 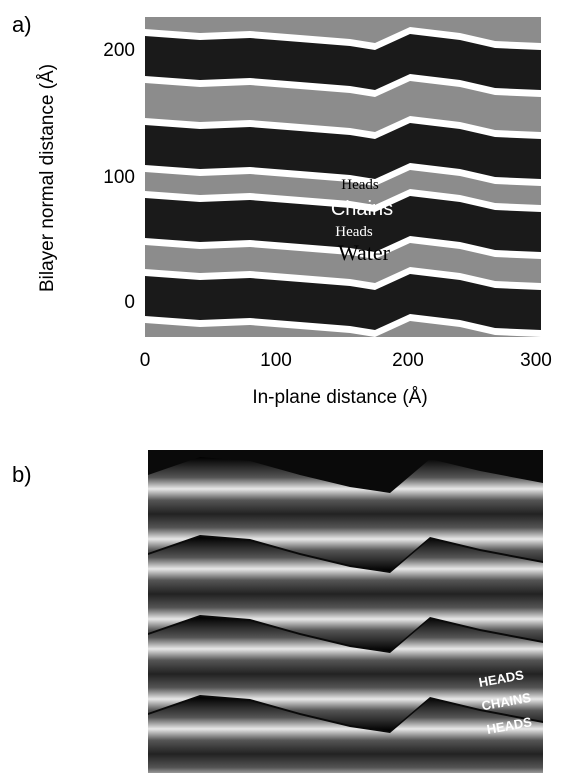 What do you see at coordinates (119, 177) in the screenshot?
I see `y-tick-label: 100` at bounding box center [119, 177].